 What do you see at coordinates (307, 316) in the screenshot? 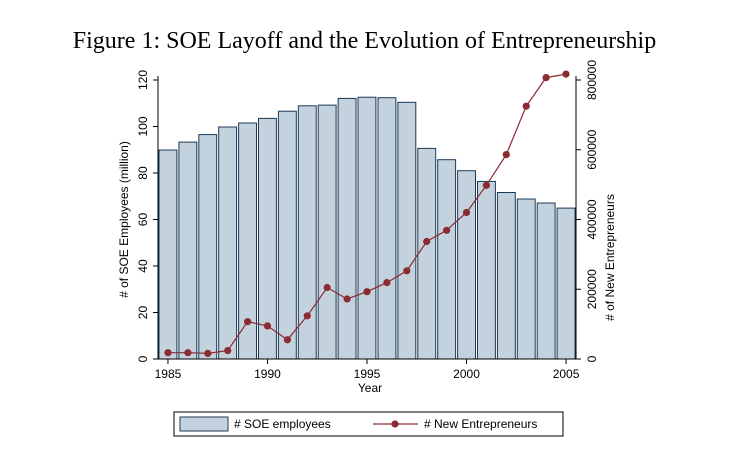
I see `point-1992` at bounding box center [307, 316].